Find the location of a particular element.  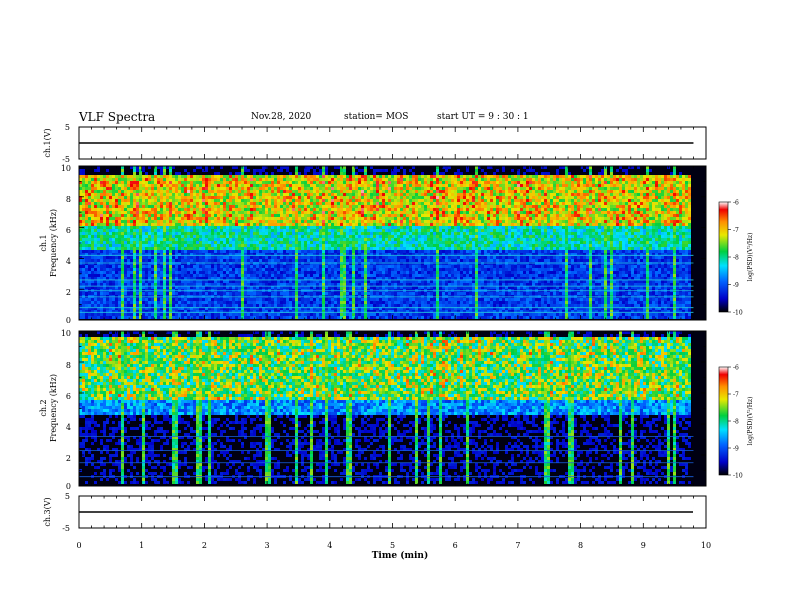

figure-title: VLF Spectra is located at coordinates (117, 117).